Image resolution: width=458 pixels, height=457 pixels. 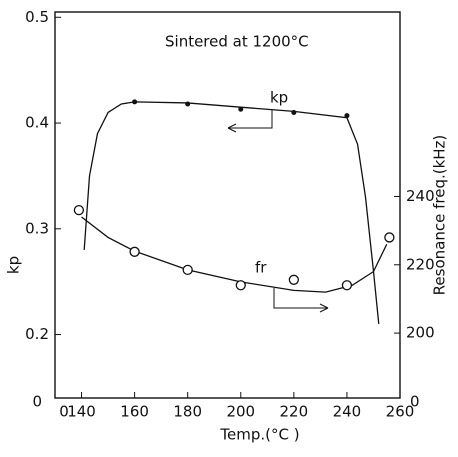 I want to click on y-tick-label: 0.4, so click(x=37, y=123).